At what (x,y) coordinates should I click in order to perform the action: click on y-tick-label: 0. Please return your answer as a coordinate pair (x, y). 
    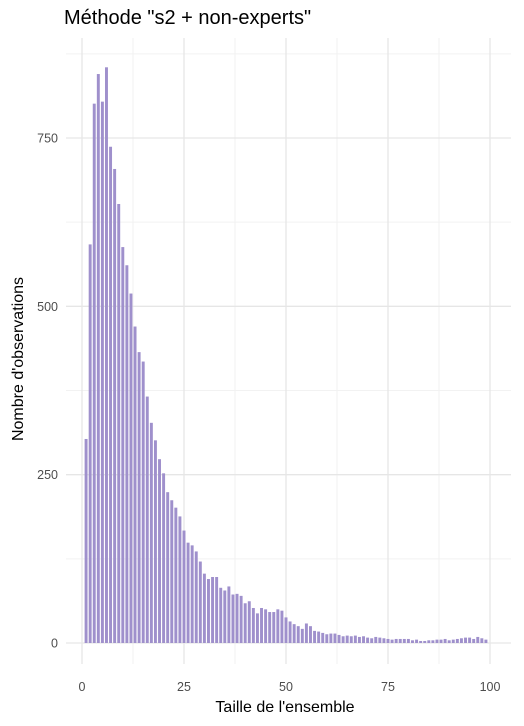
    Looking at the image, I should click on (54, 644).